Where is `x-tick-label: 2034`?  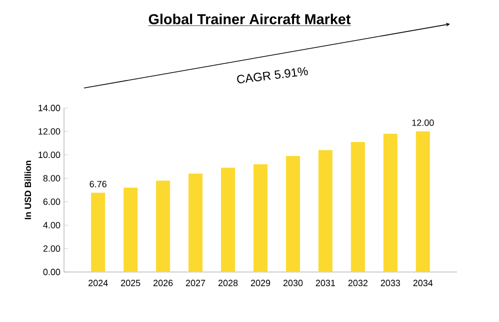 x-tick-label: 2034 is located at coordinates (423, 283).